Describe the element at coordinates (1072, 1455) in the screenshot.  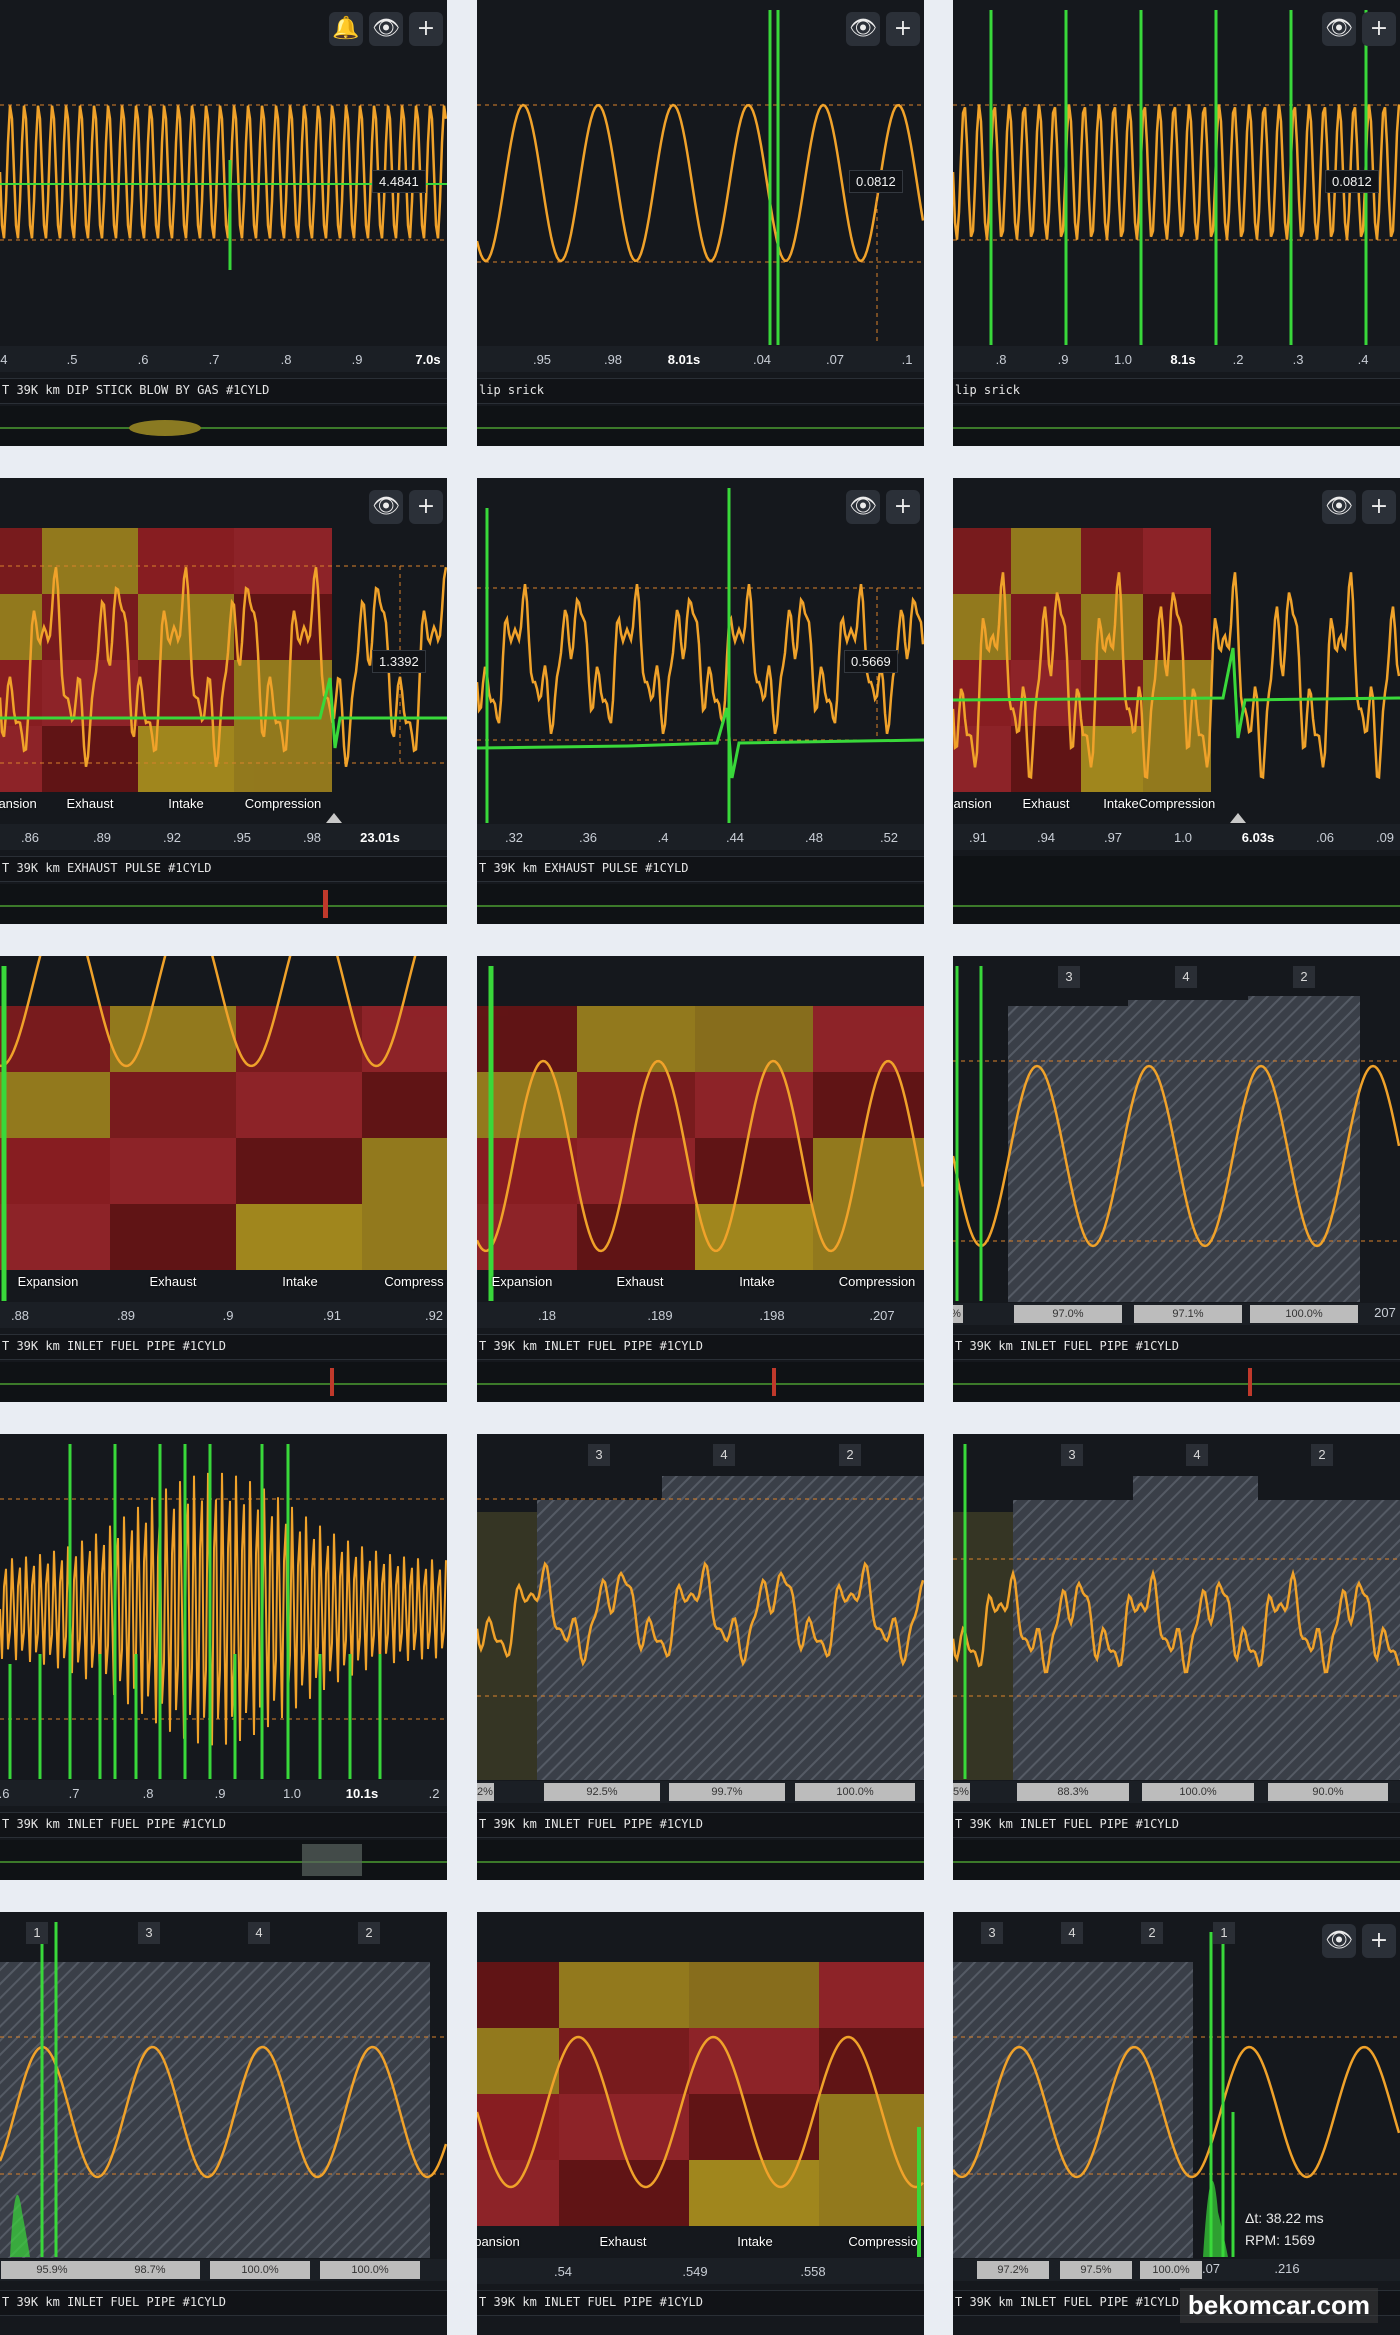
I see `cylinder-marker: 3` at that location.